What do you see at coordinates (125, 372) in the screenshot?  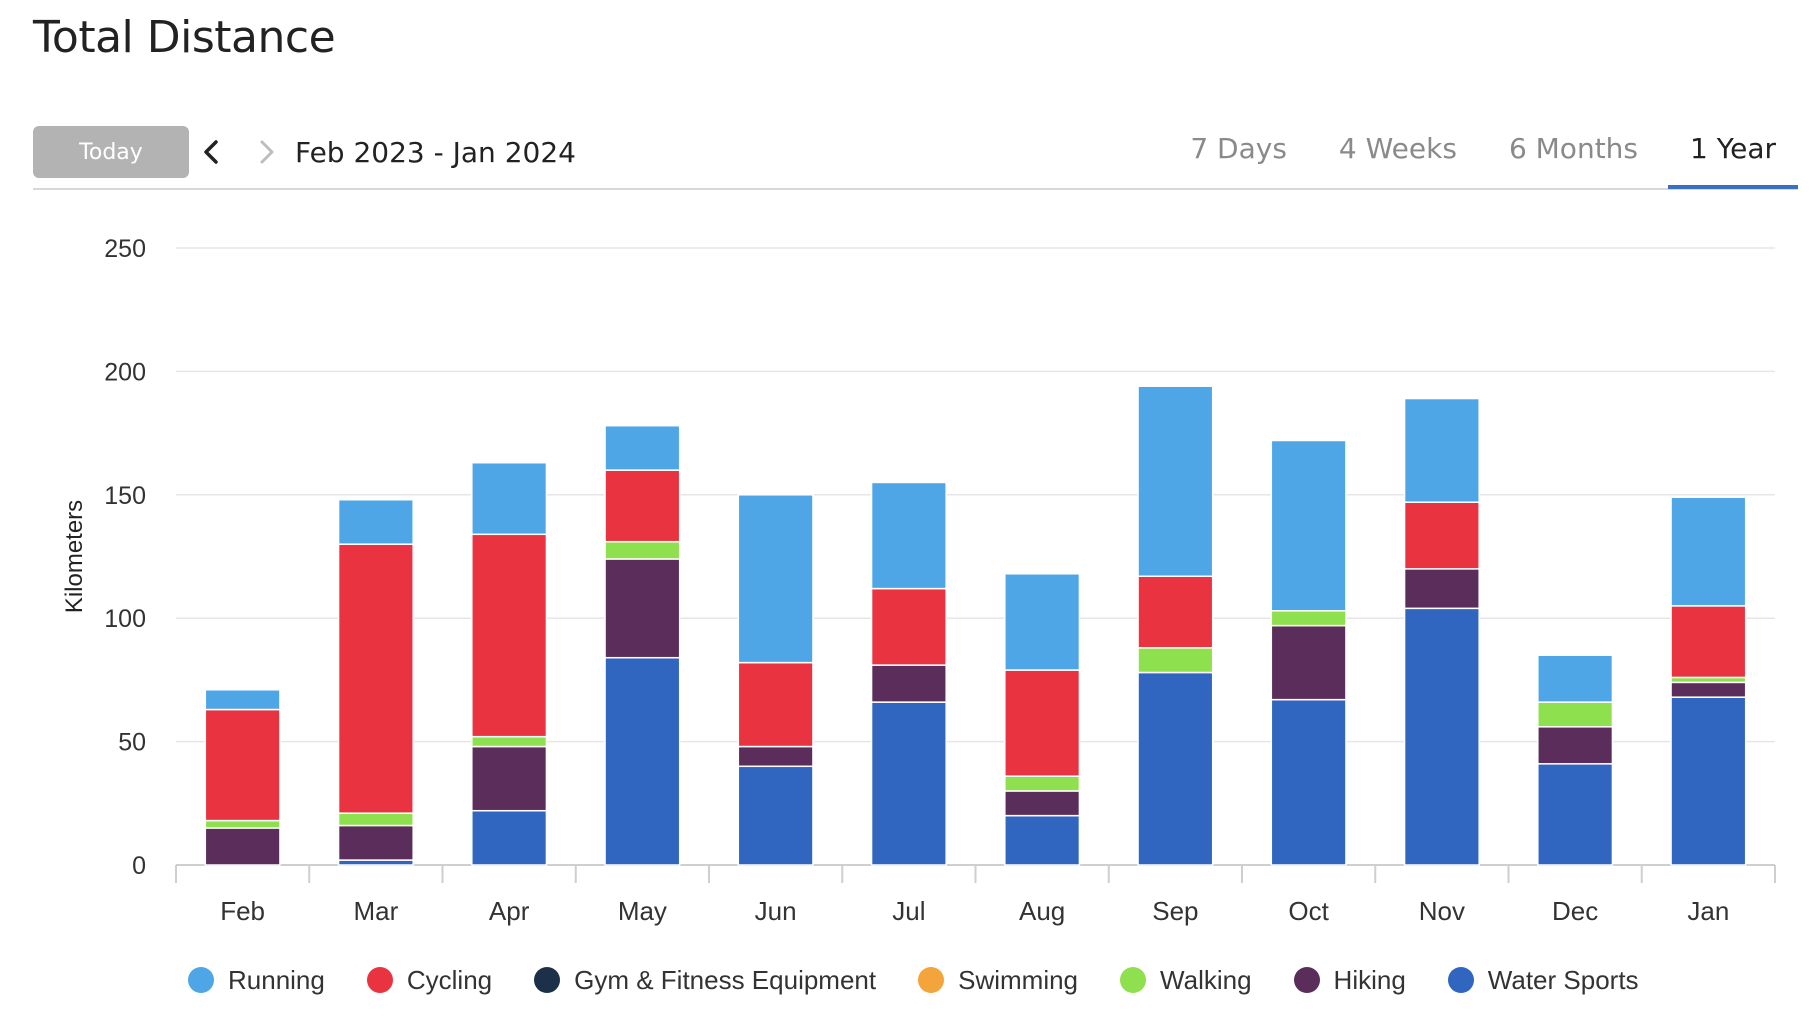 I see `y-tick-label: 200` at bounding box center [125, 372].